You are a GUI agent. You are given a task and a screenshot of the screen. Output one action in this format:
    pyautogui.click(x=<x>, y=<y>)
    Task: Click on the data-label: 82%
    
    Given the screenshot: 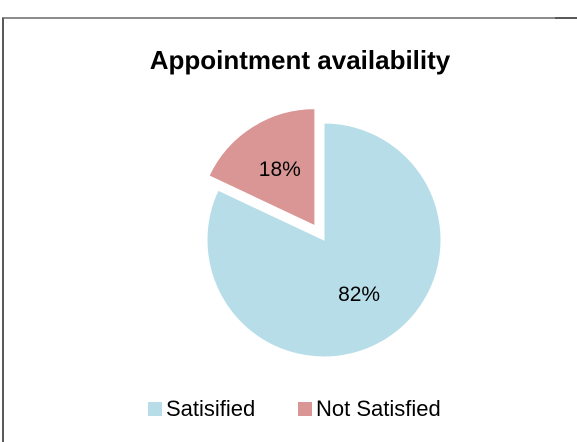 What is the action you would take?
    pyautogui.click(x=359, y=294)
    